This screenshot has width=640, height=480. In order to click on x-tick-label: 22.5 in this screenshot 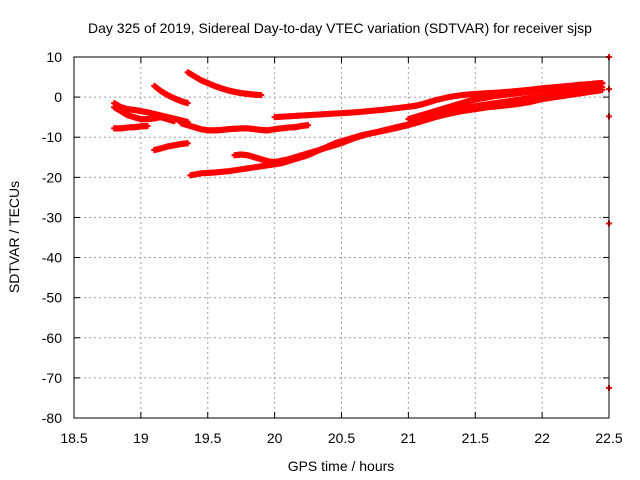, I will do `click(608, 438)`.